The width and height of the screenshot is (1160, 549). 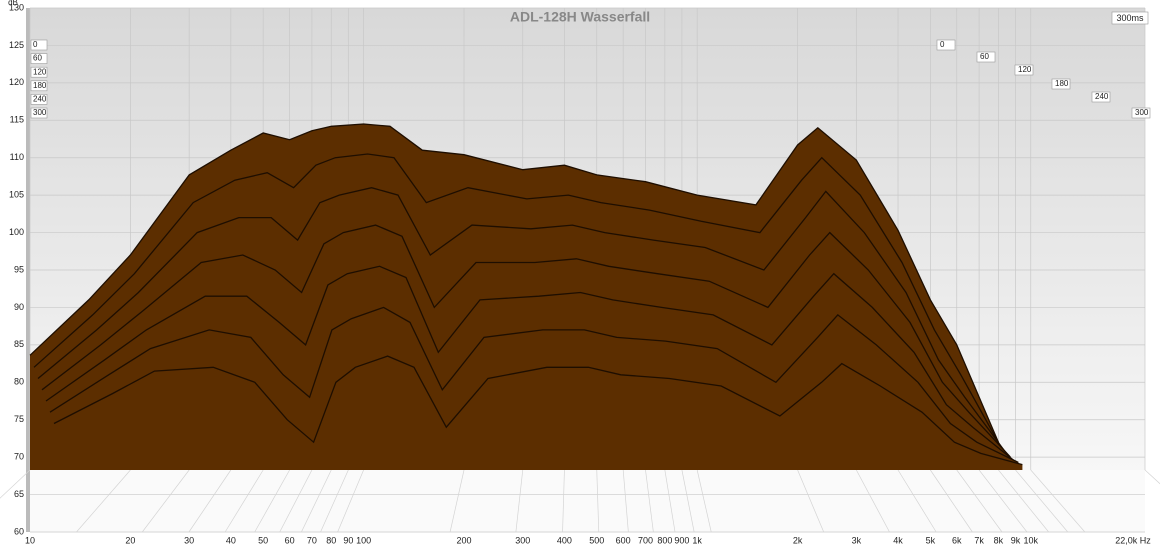 I want to click on x-tick-label: 7k, so click(x=979, y=540).